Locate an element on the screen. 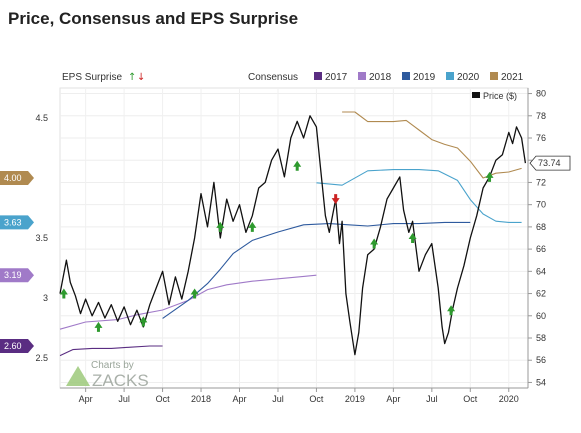 This screenshot has height=433, width=581. right-axis-tick-label: 62 is located at coordinates (541, 294).